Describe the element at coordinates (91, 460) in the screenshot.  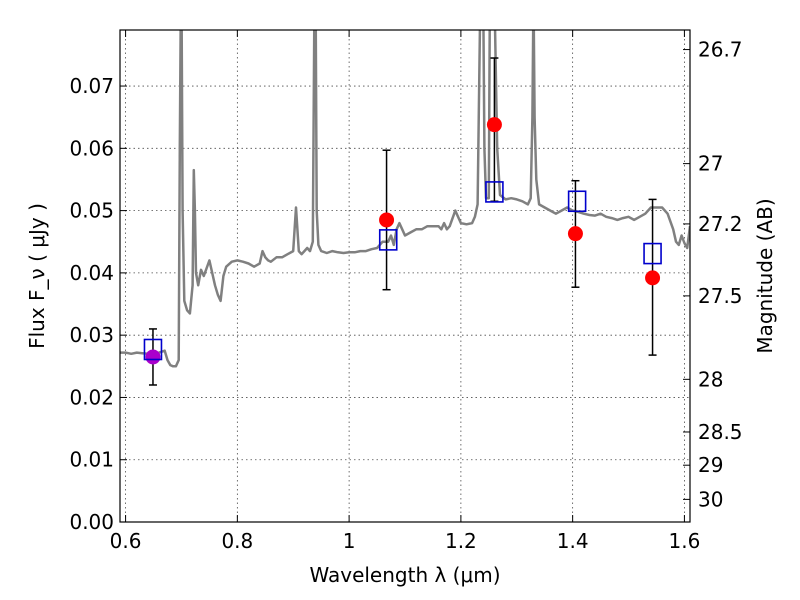
I see `y-tick-label: 0.01` at that location.